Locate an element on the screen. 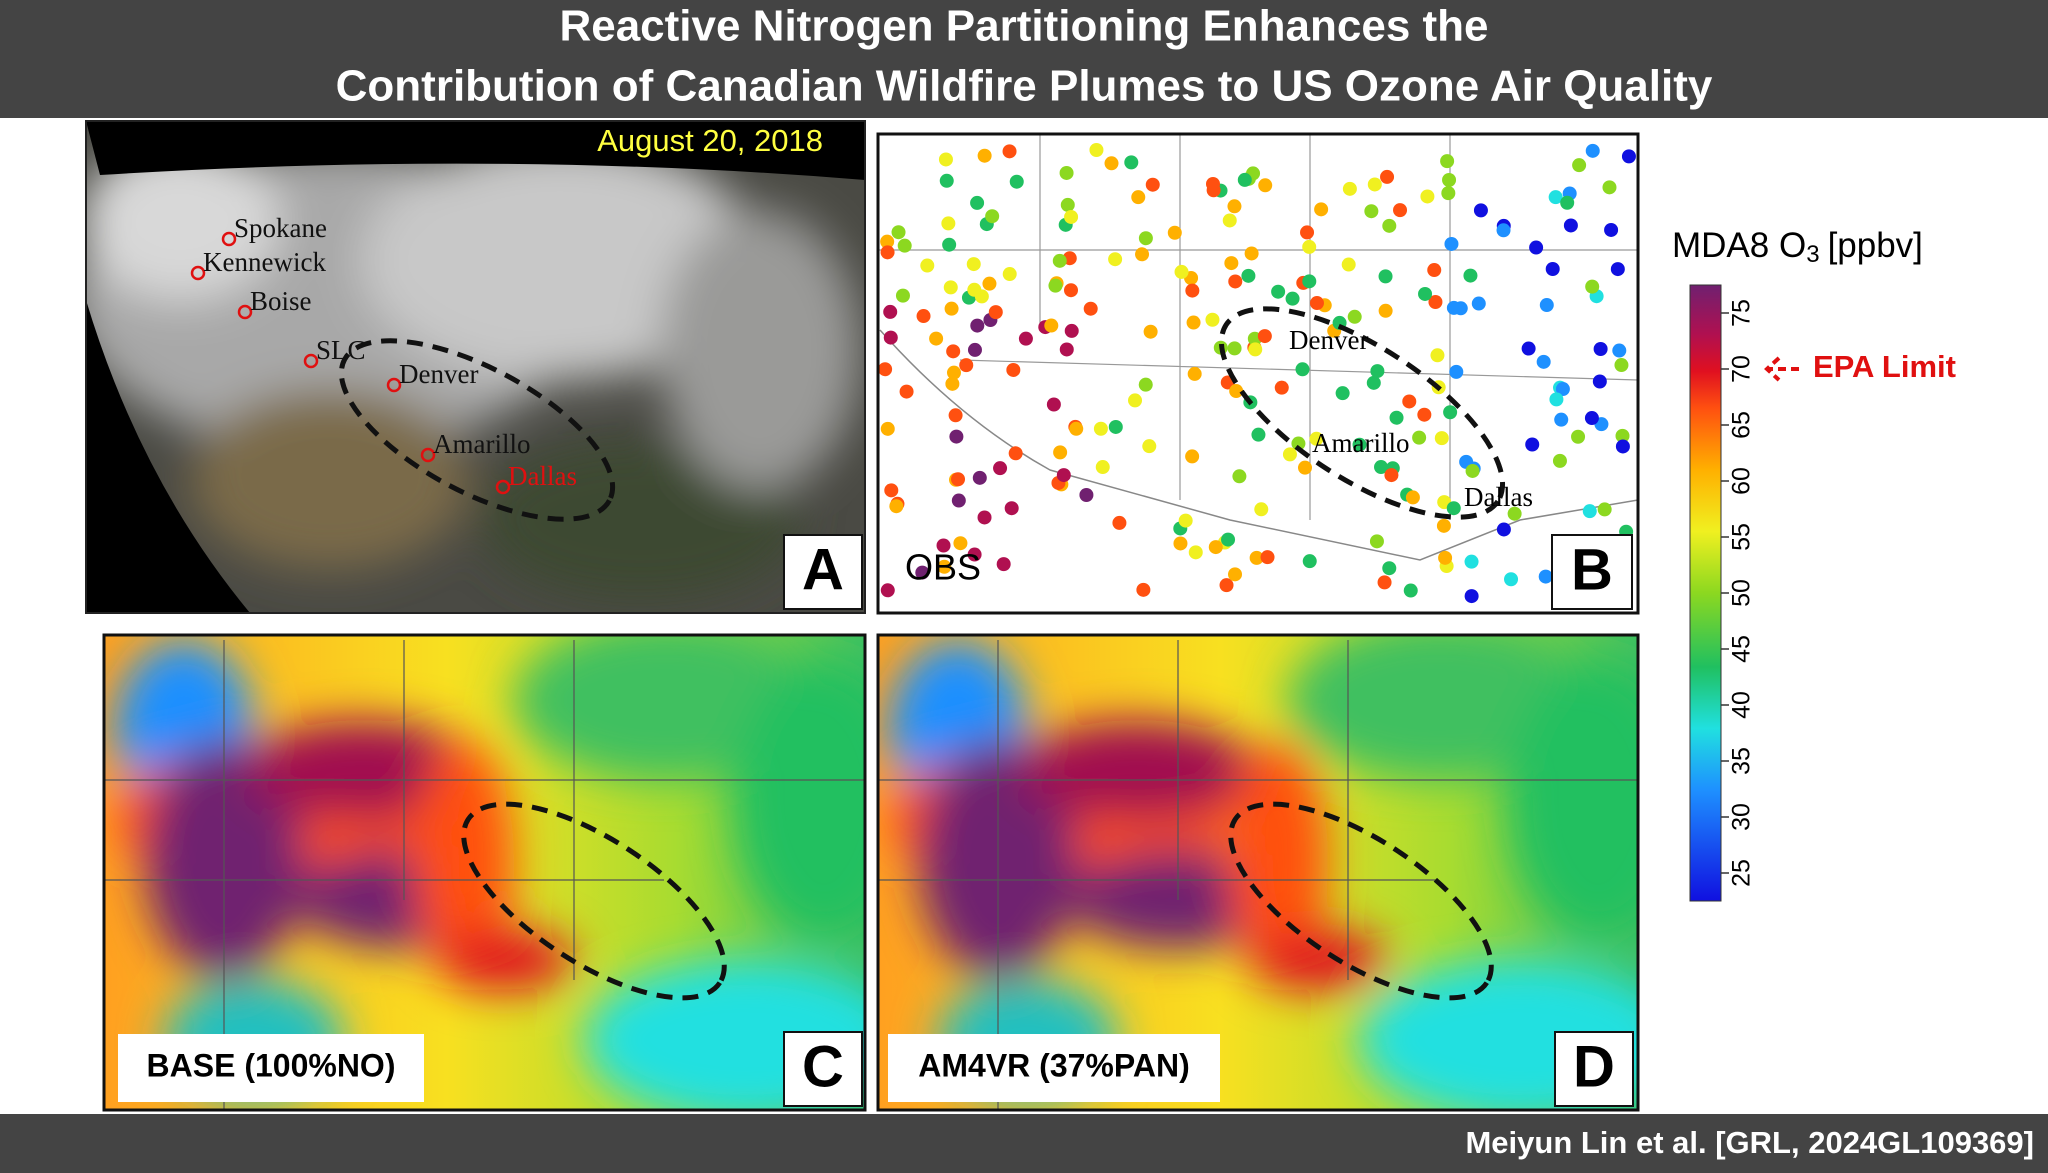  colorbar-label: MDA8 O3 [ppbv] is located at coordinates (1797, 247).